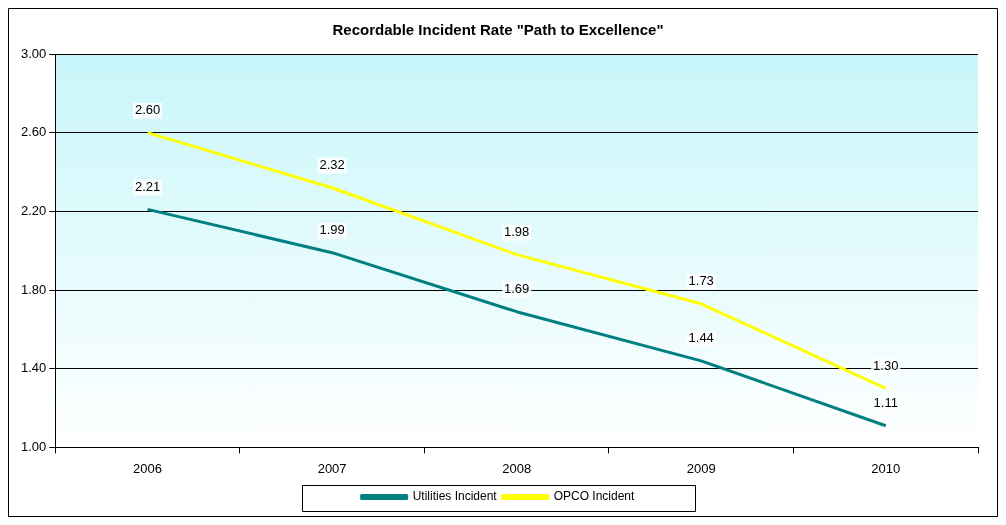 This screenshot has height=525, width=1006. What do you see at coordinates (701, 338) in the screenshot?
I see `data-label: 1.44` at bounding box center [701, 338].